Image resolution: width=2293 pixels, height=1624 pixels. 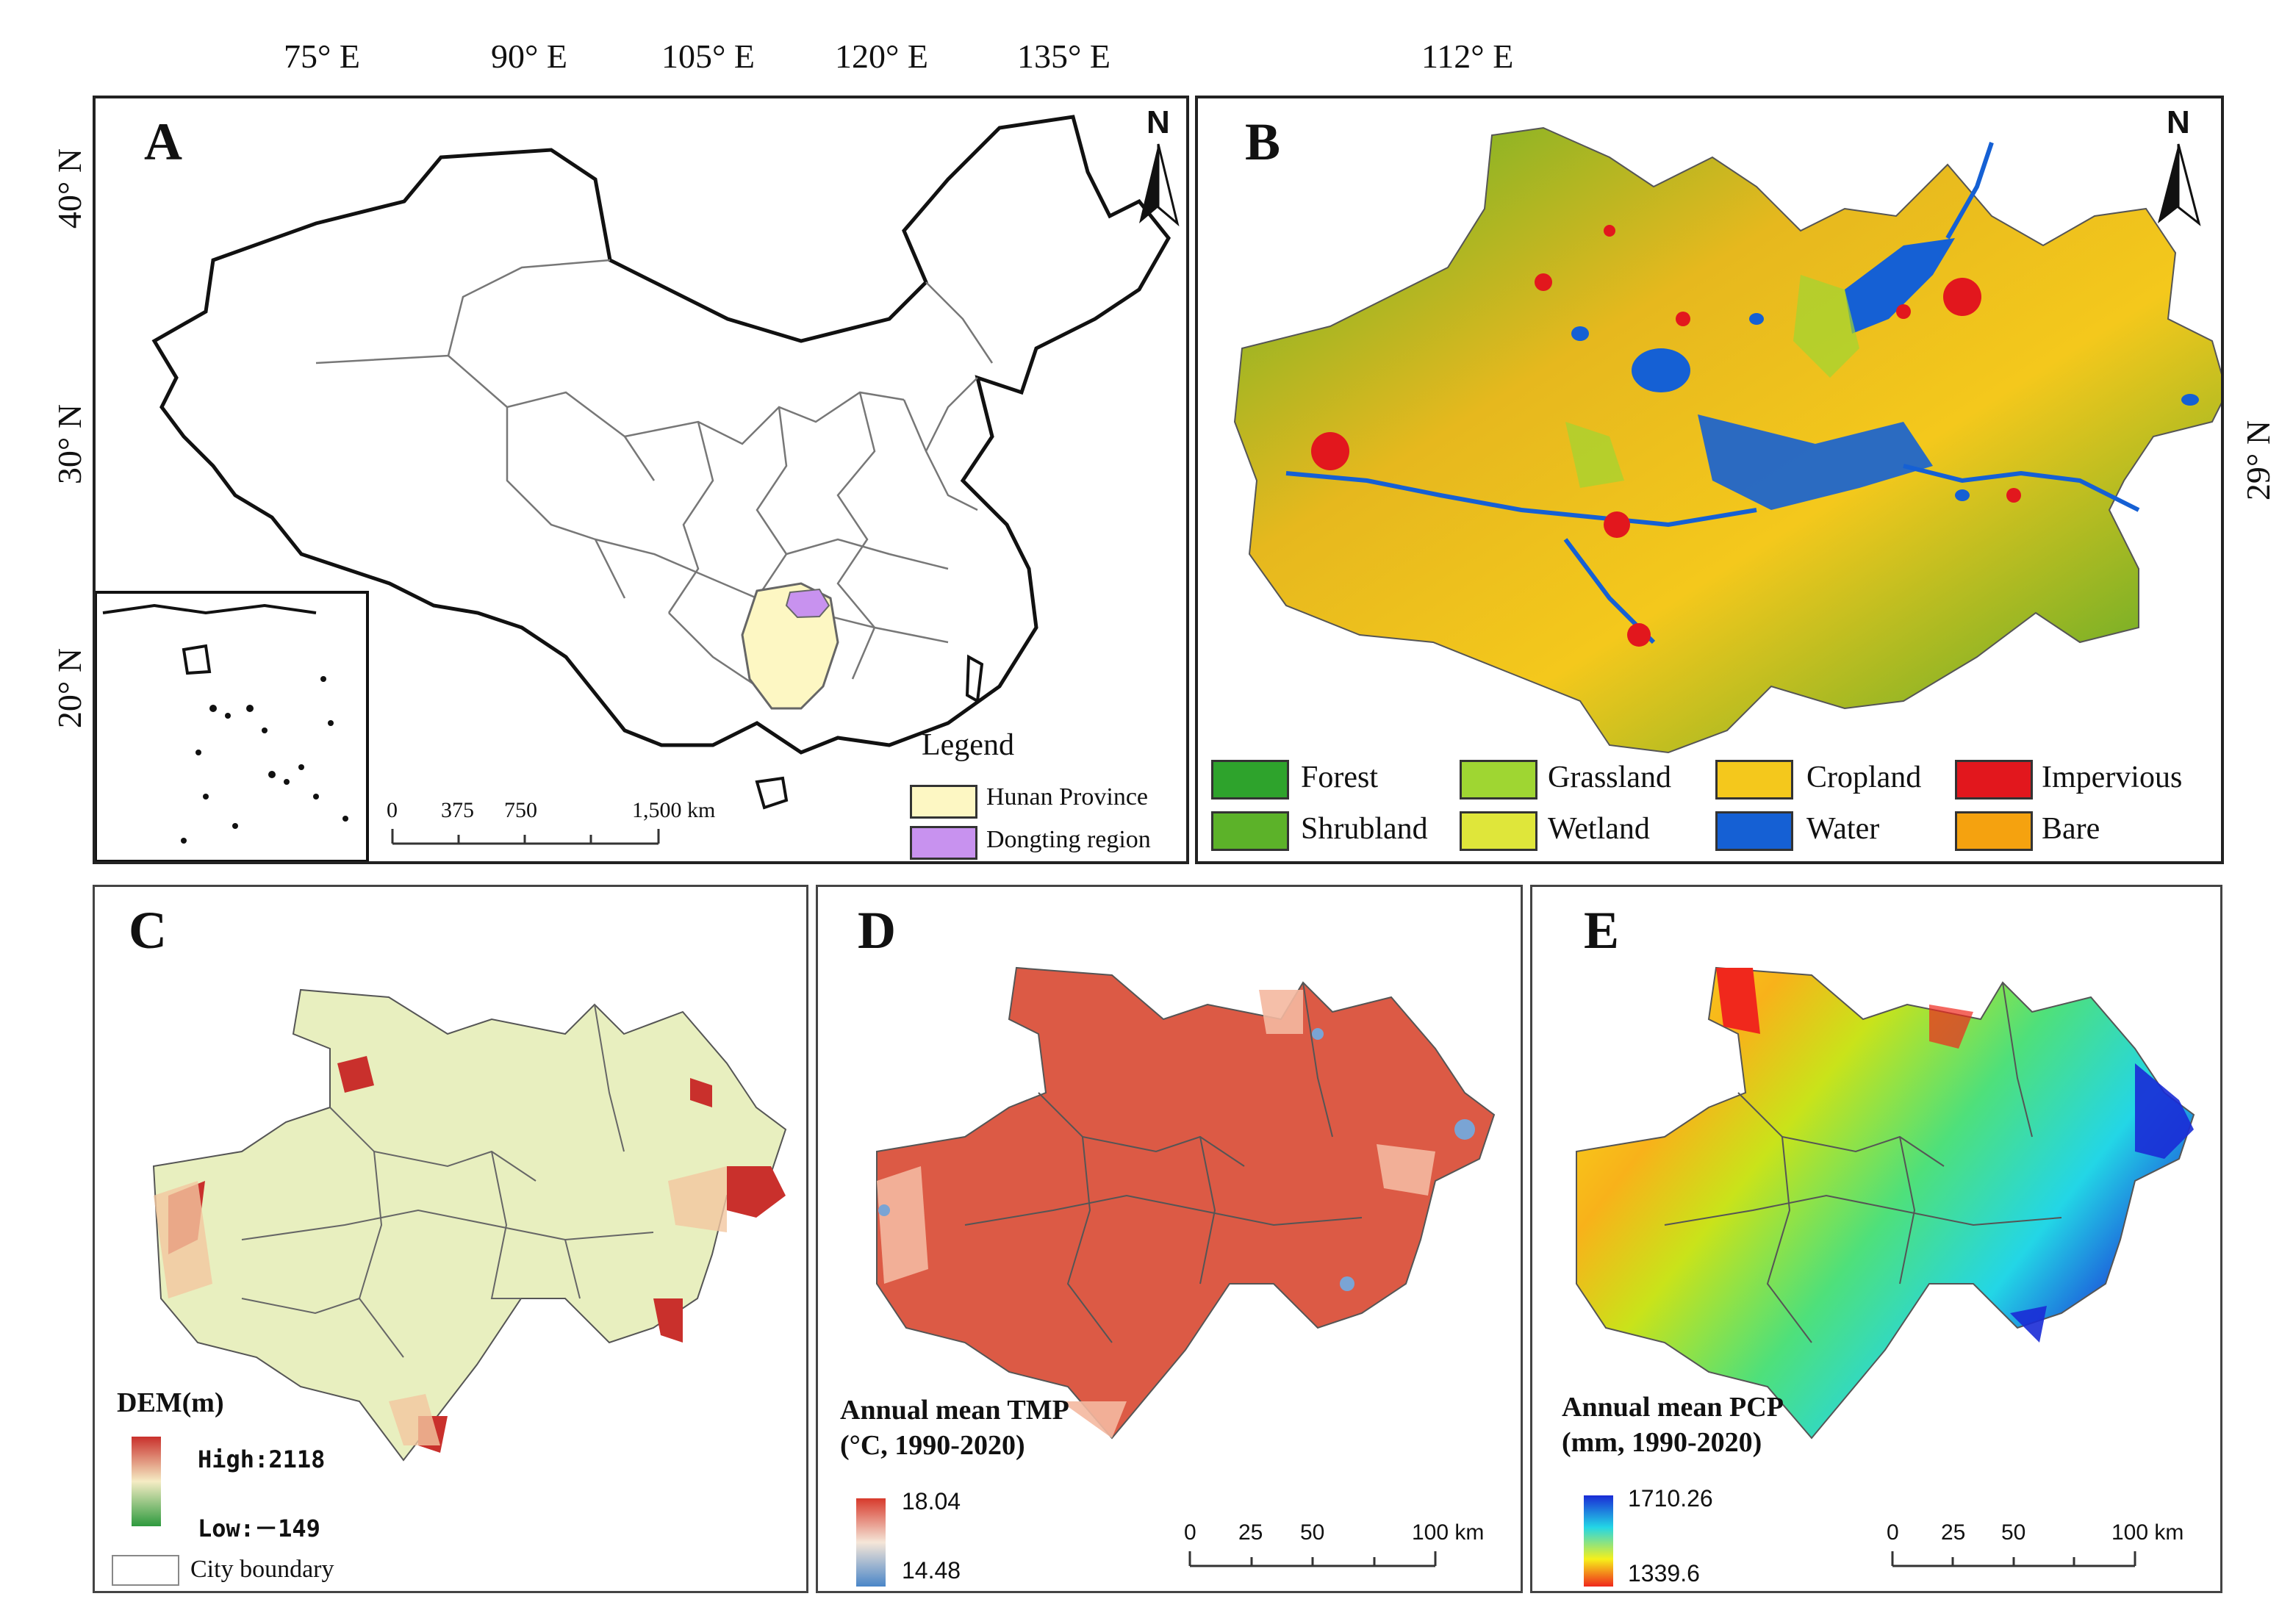 I want to click on dem-legend-ramp, so click(x=146, y=1481).